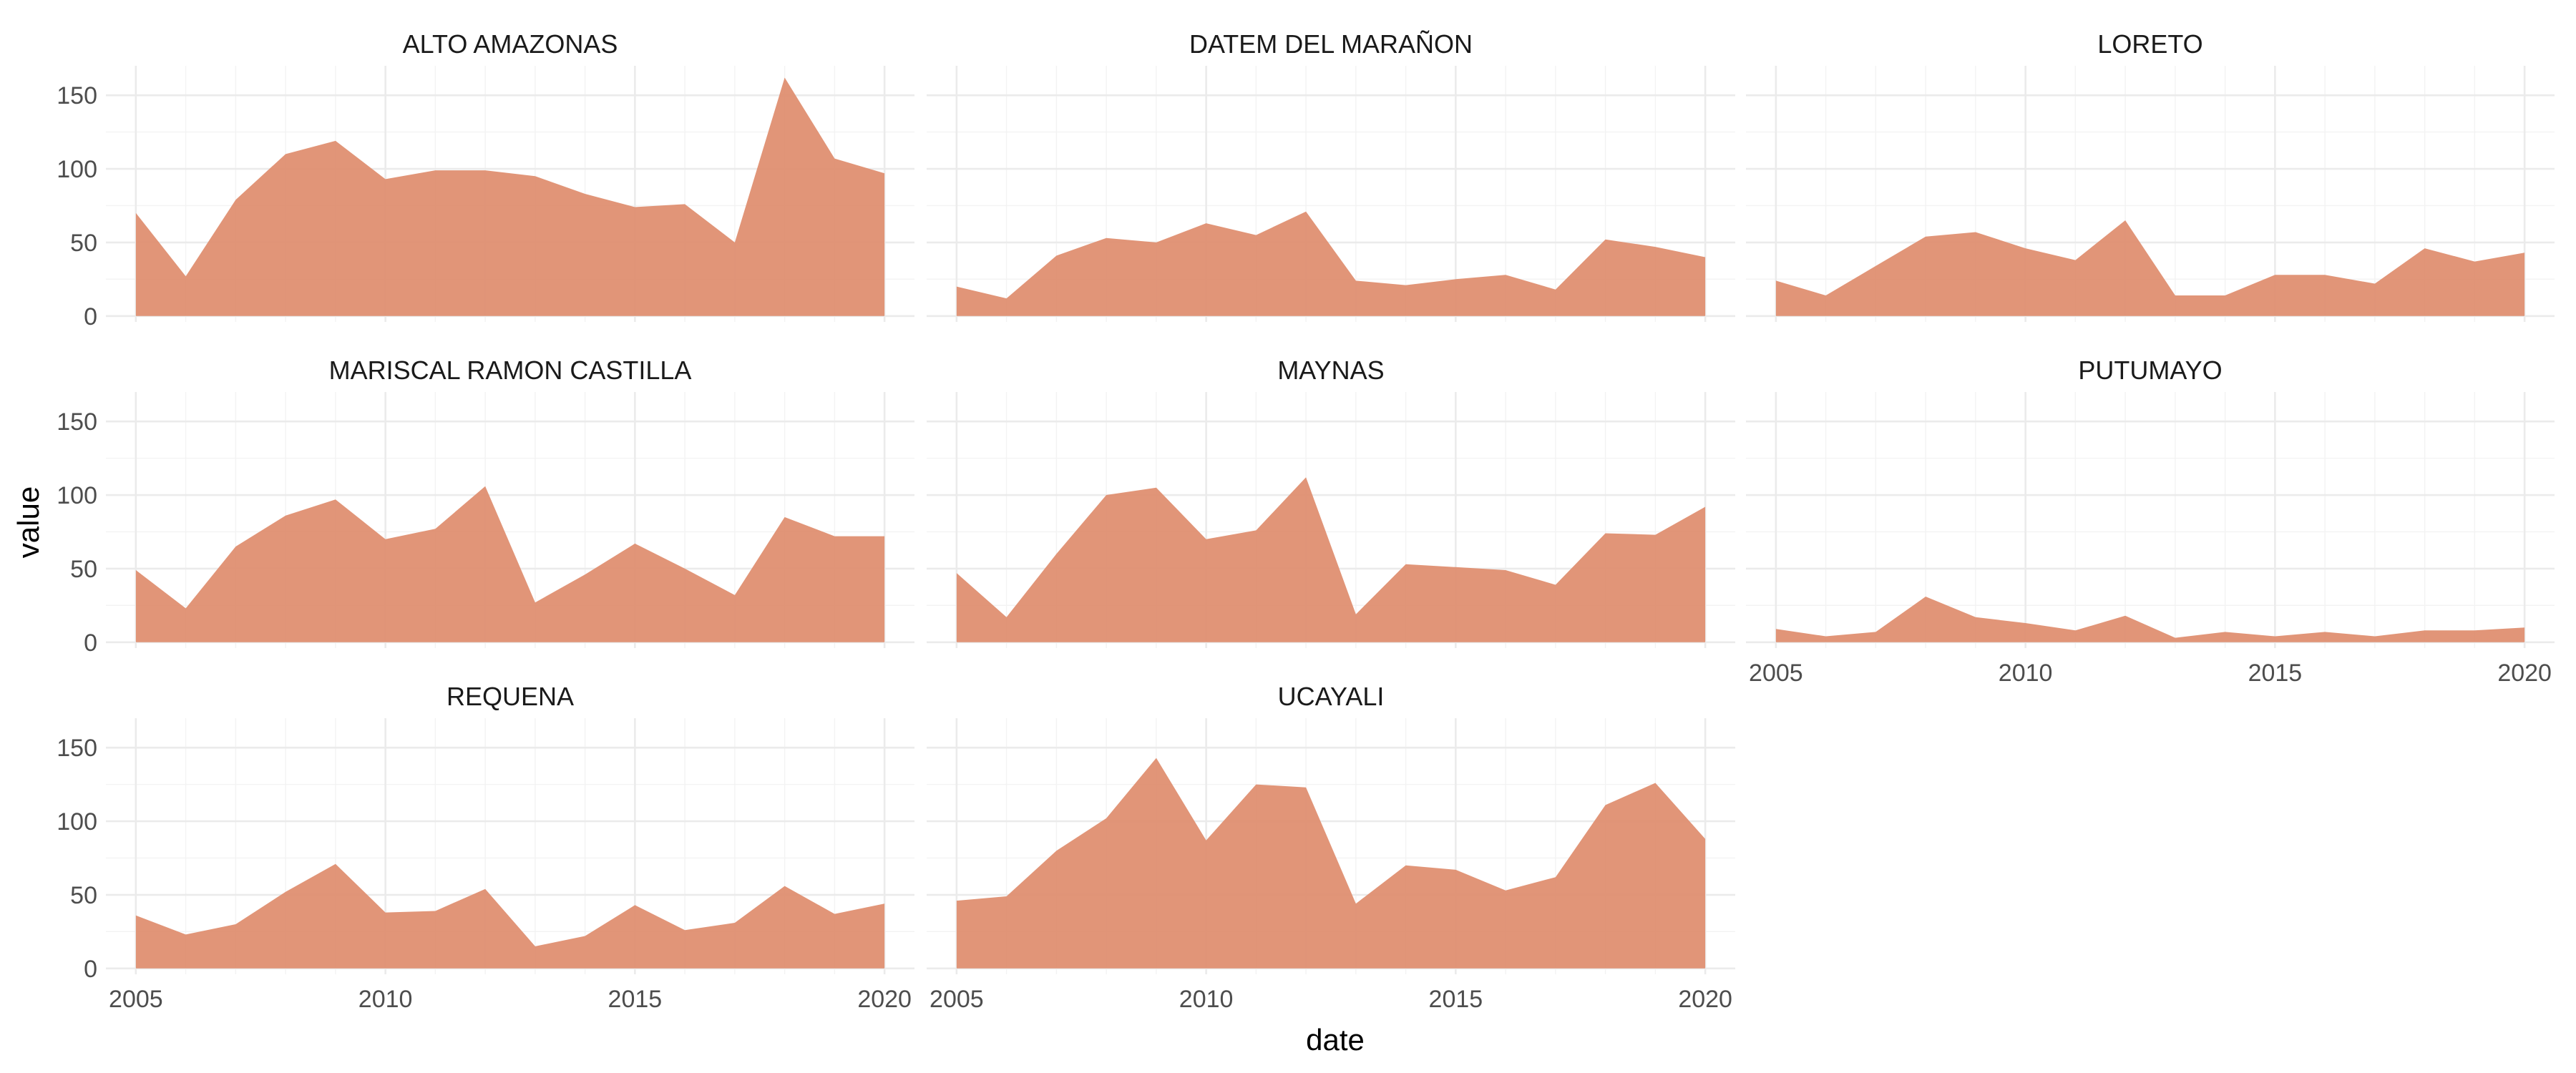 Image resolution: width=2576 pixels, height=1073 pixels. I want to click on panel-putumayo: PUTUMAYO 2005 2010 2015 2020, so click(2150, 521).